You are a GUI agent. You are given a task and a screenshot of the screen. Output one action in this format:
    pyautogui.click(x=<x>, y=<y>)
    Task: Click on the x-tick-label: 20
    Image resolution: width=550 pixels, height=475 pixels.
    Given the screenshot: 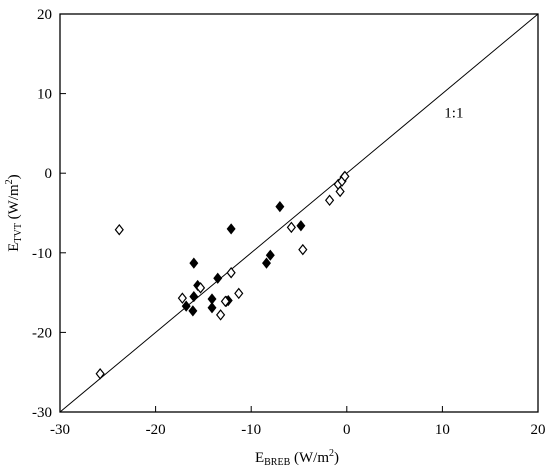 What is the action you would take?
    pyautogui.click(x=538, y=430)
    